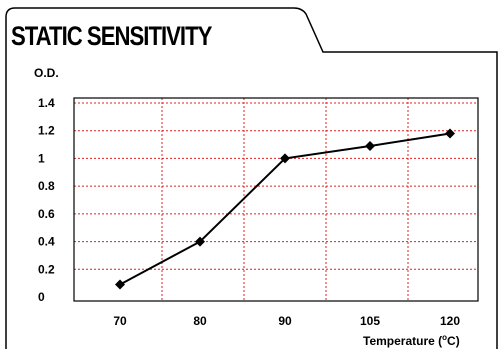  Describe the element at coordinates (41, 158) in the screenshot. I see `y-tick-label: 1` at that location.